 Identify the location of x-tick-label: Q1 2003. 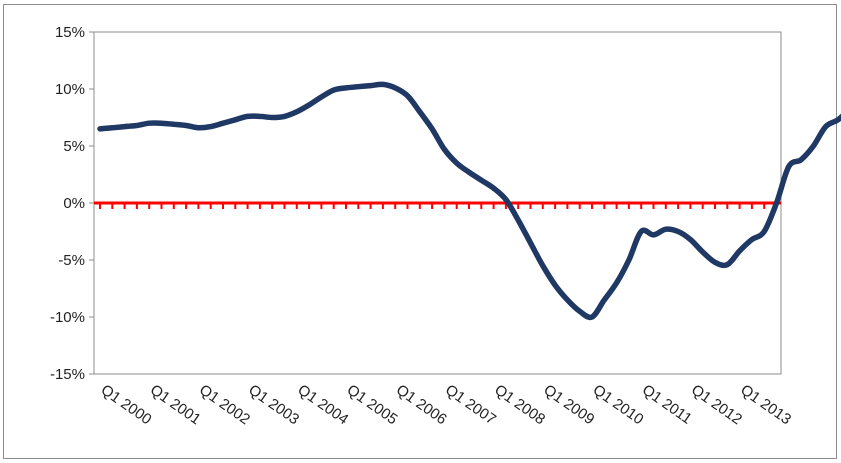
(273, 404).